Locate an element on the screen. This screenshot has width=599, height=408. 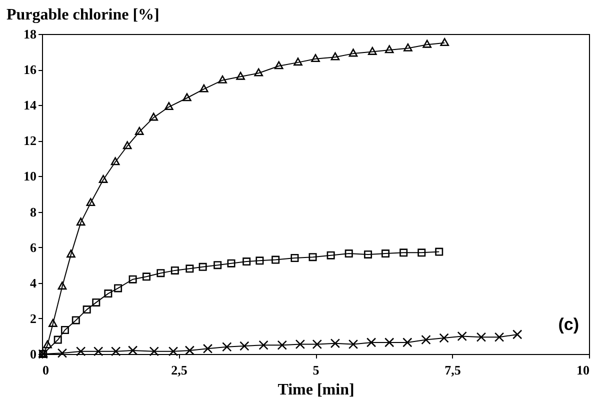
x-tick-label: 2,5 is located at coordinates (179, 370).